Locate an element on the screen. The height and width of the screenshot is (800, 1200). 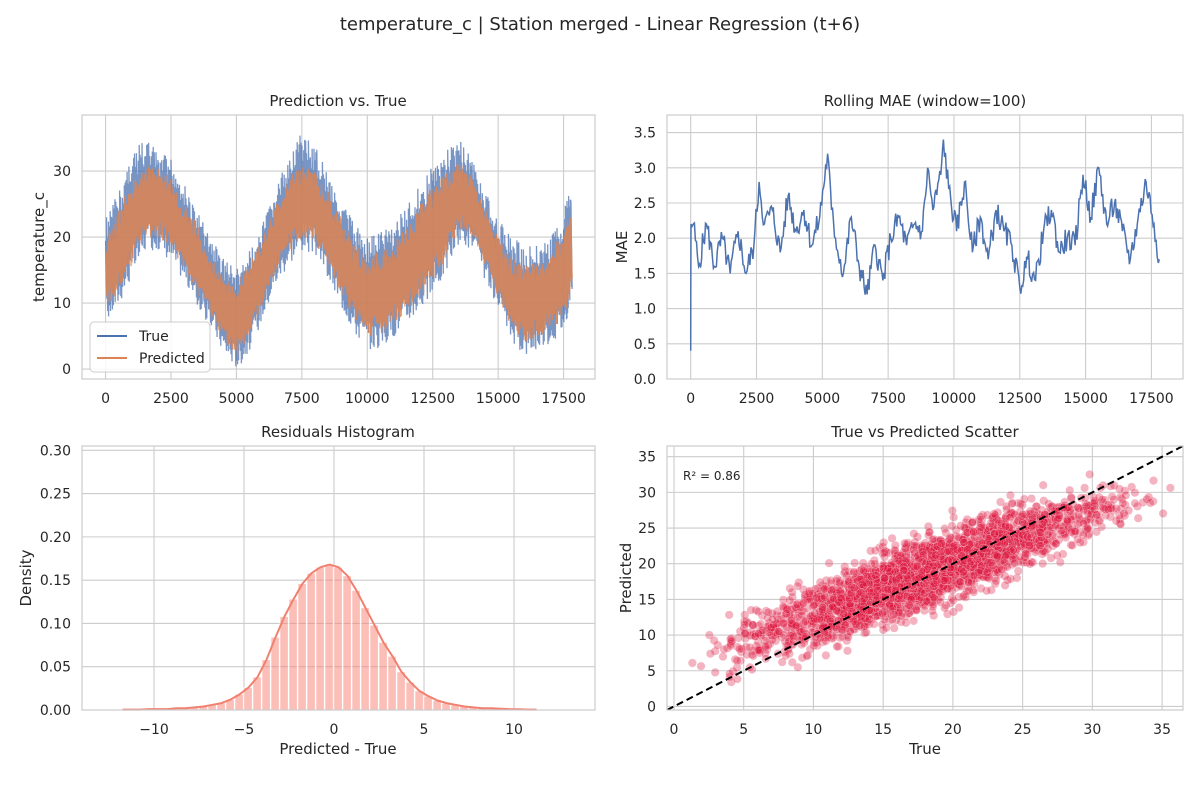
y-tick-label: 0 is located at coordinates (66, 370).